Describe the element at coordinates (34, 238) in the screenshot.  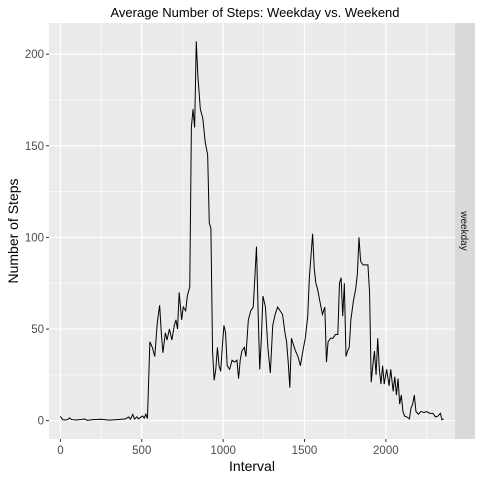
I see `y-tick-label: 100` at that location.